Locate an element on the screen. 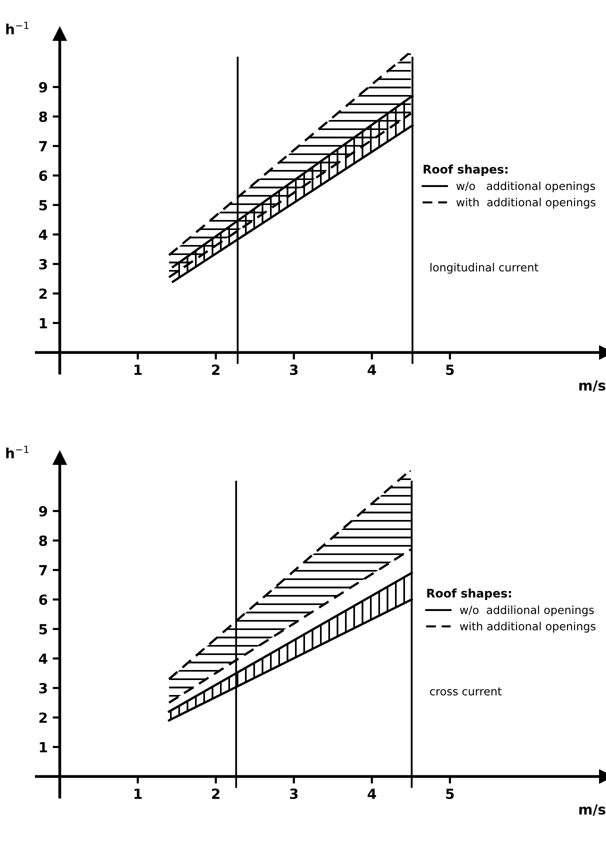  annotation: longitudinal current is located at coordinates (484, 268).